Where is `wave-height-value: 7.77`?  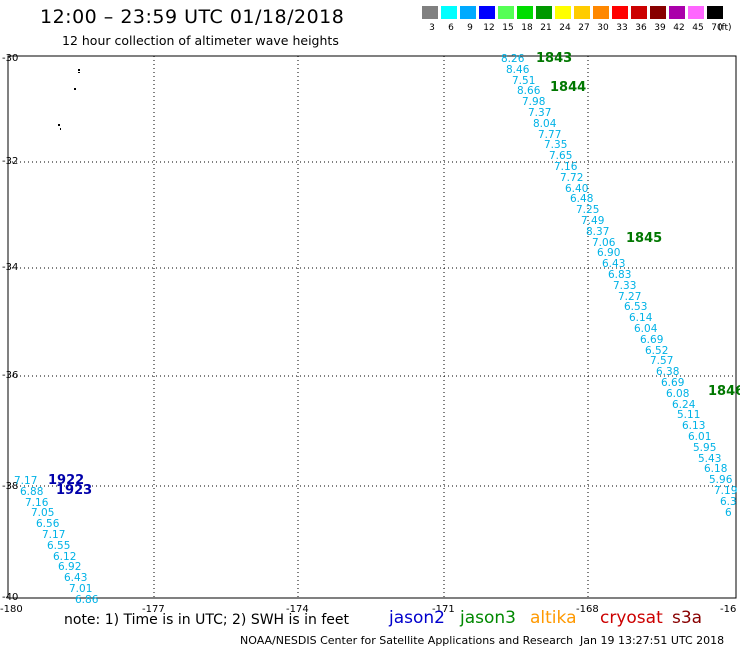
wave-height-value: 7.77 is located at coordinates (550, 135).